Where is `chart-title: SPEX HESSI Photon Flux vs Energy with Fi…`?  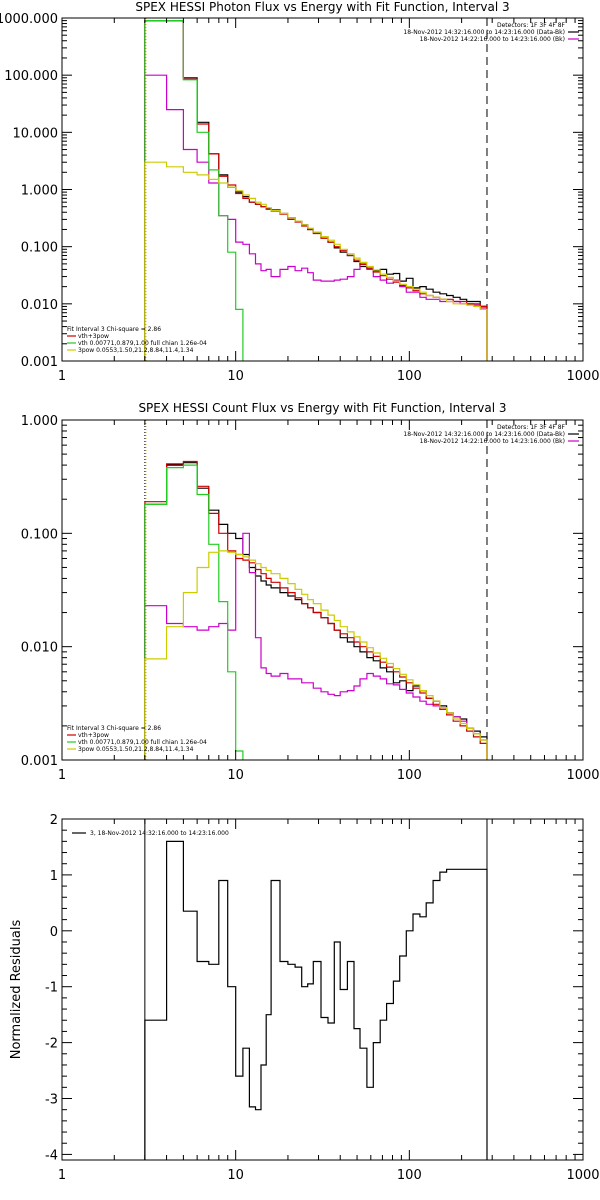 chart-title: SPEX HESSI Photon Flux vs Energy with Fi… is located at coordinates (322, 7).